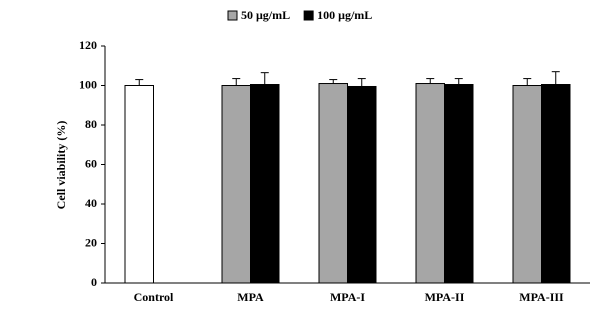  Describe the element at coordinates (91, 163) in the screenshot. I see `y-tick-label: 60` at that location.